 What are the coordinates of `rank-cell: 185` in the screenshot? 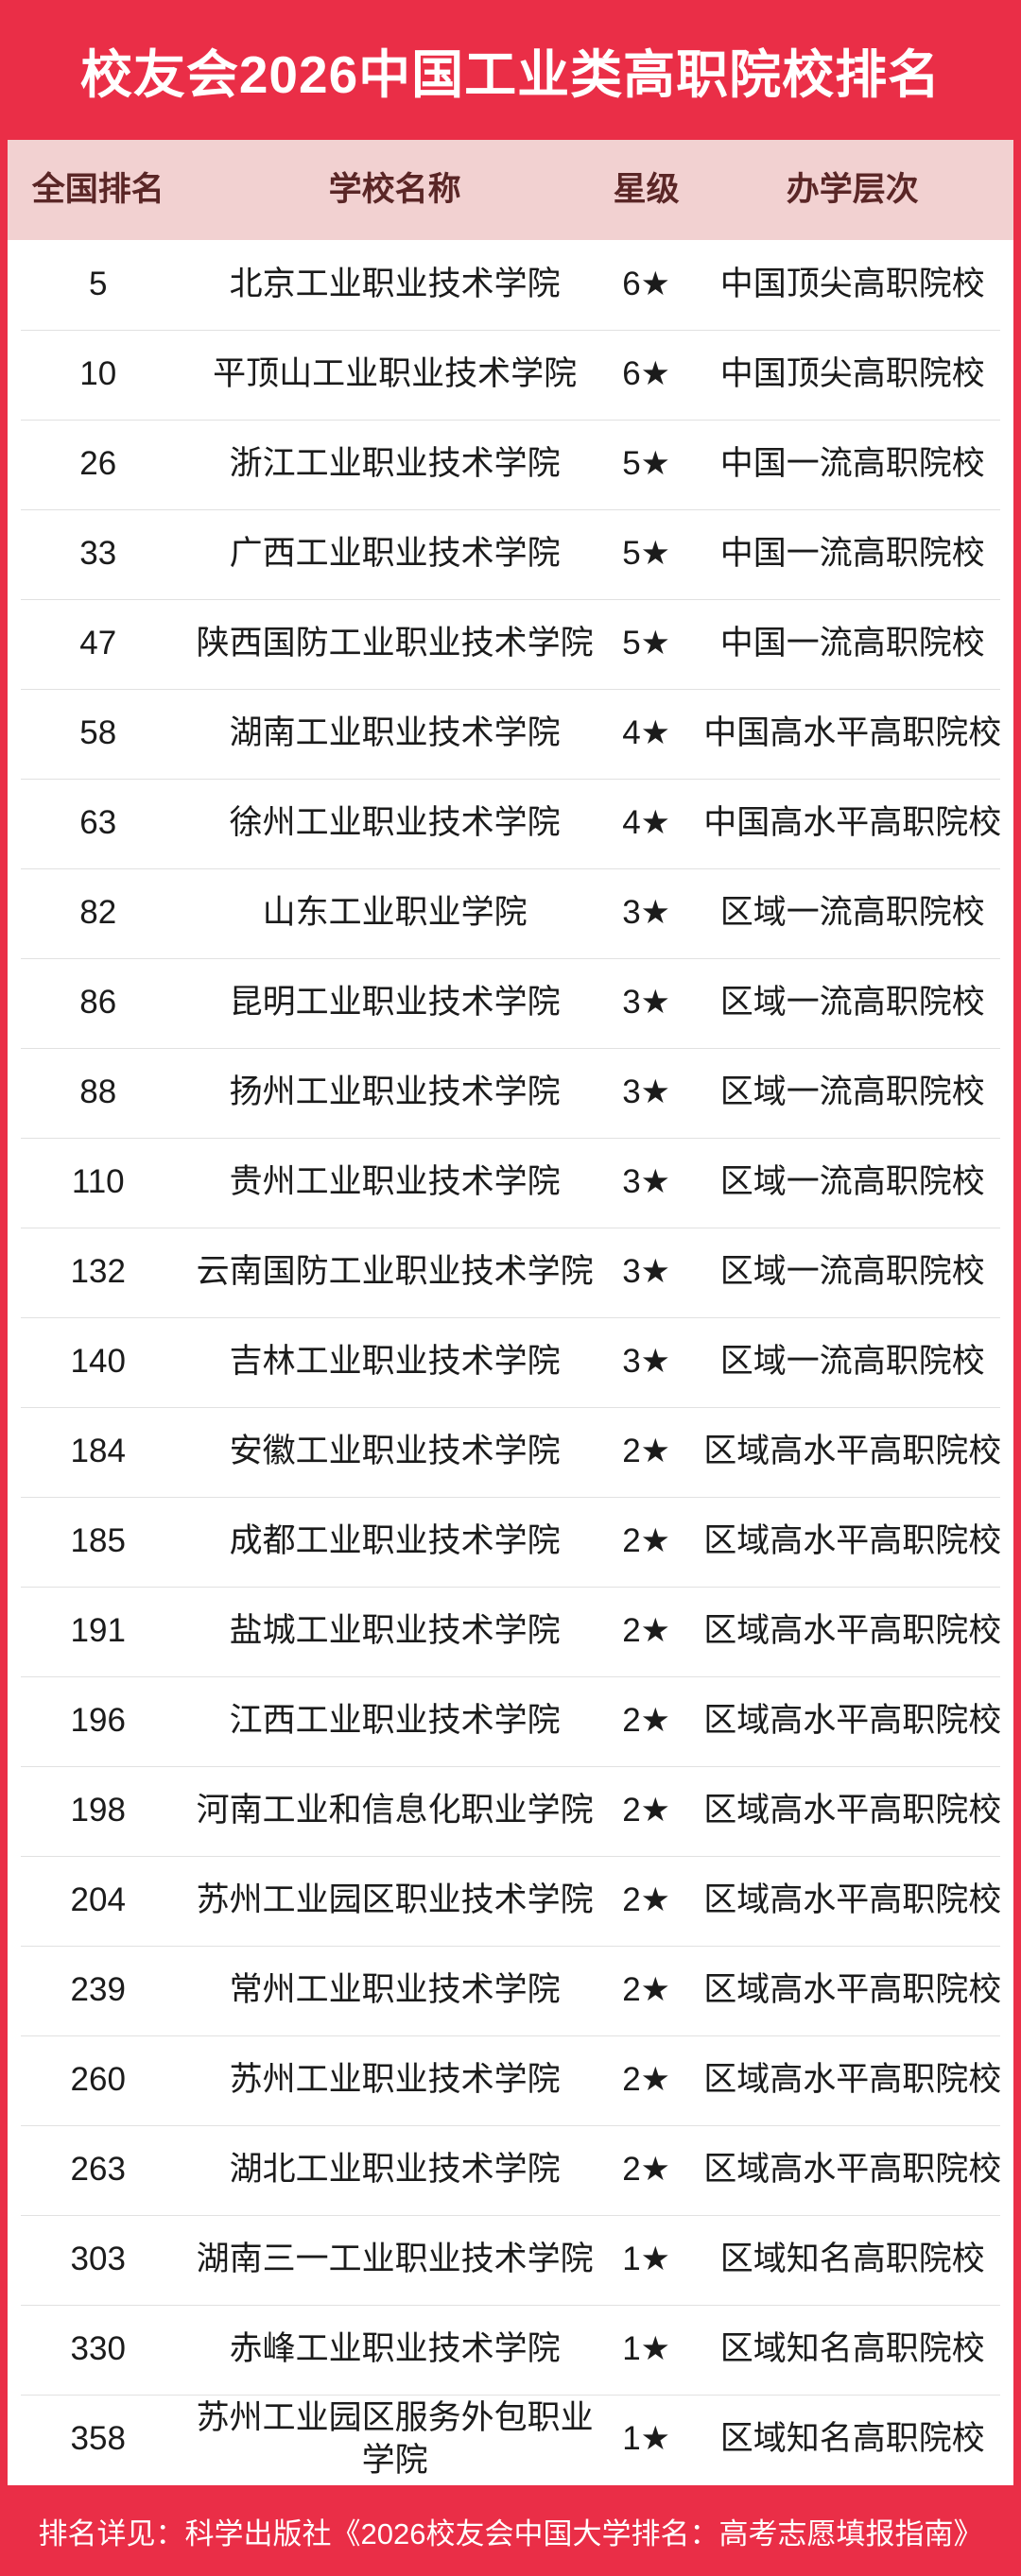 It's located at (98, 1541).